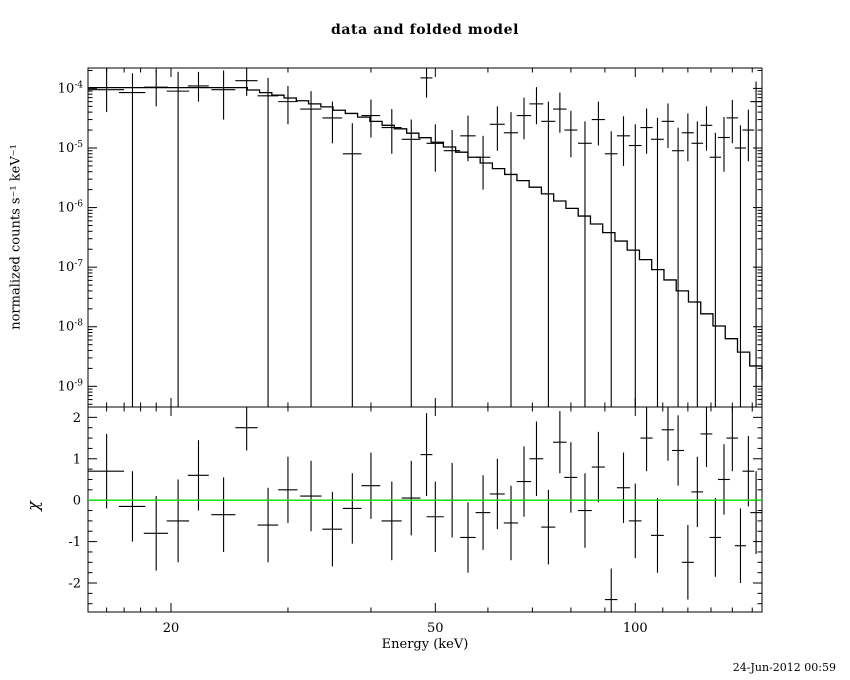  What do you see at coordinates (784, 667) in the screenshot?
I see `plot-timestamp: 24-Jun-2012 00:59` at bounding box center [784, 667].